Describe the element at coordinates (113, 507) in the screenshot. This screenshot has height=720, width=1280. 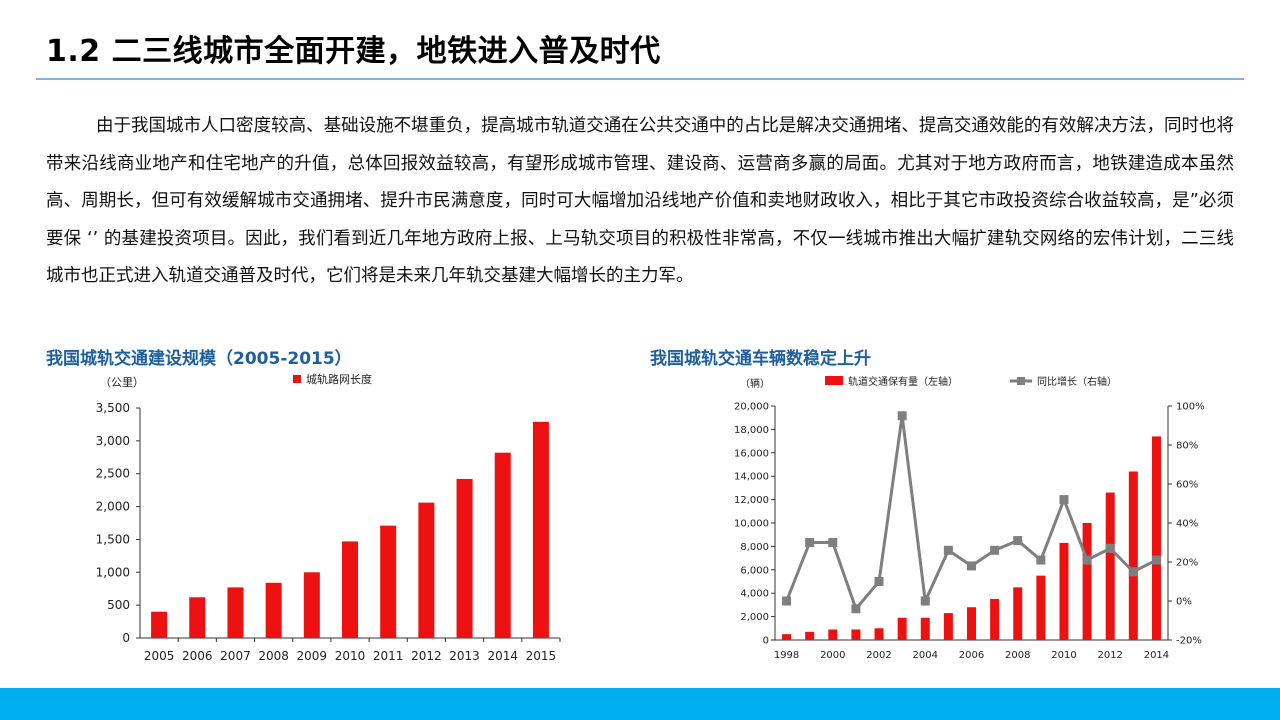
I see `chart1-y-tick-label: 2,000` at that location.